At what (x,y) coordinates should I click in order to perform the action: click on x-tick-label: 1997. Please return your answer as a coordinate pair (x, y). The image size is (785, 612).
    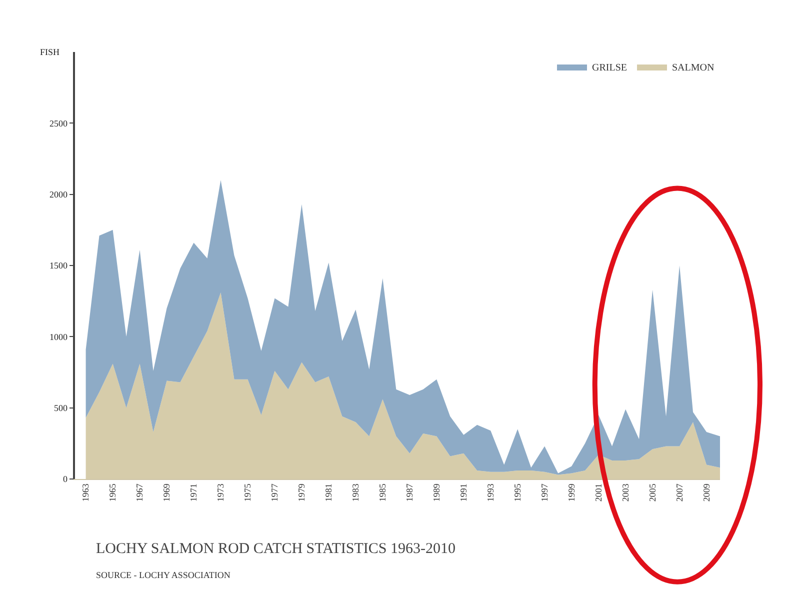
    Looking at the image, I should click on (545, 492).